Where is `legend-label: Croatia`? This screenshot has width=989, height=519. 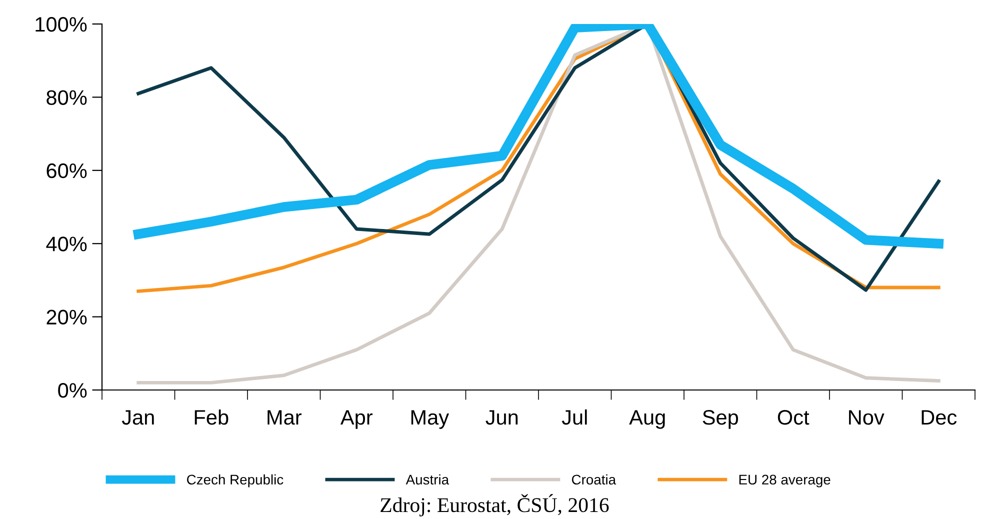
legend-label: Croatia is located at coordinates (594, 479).